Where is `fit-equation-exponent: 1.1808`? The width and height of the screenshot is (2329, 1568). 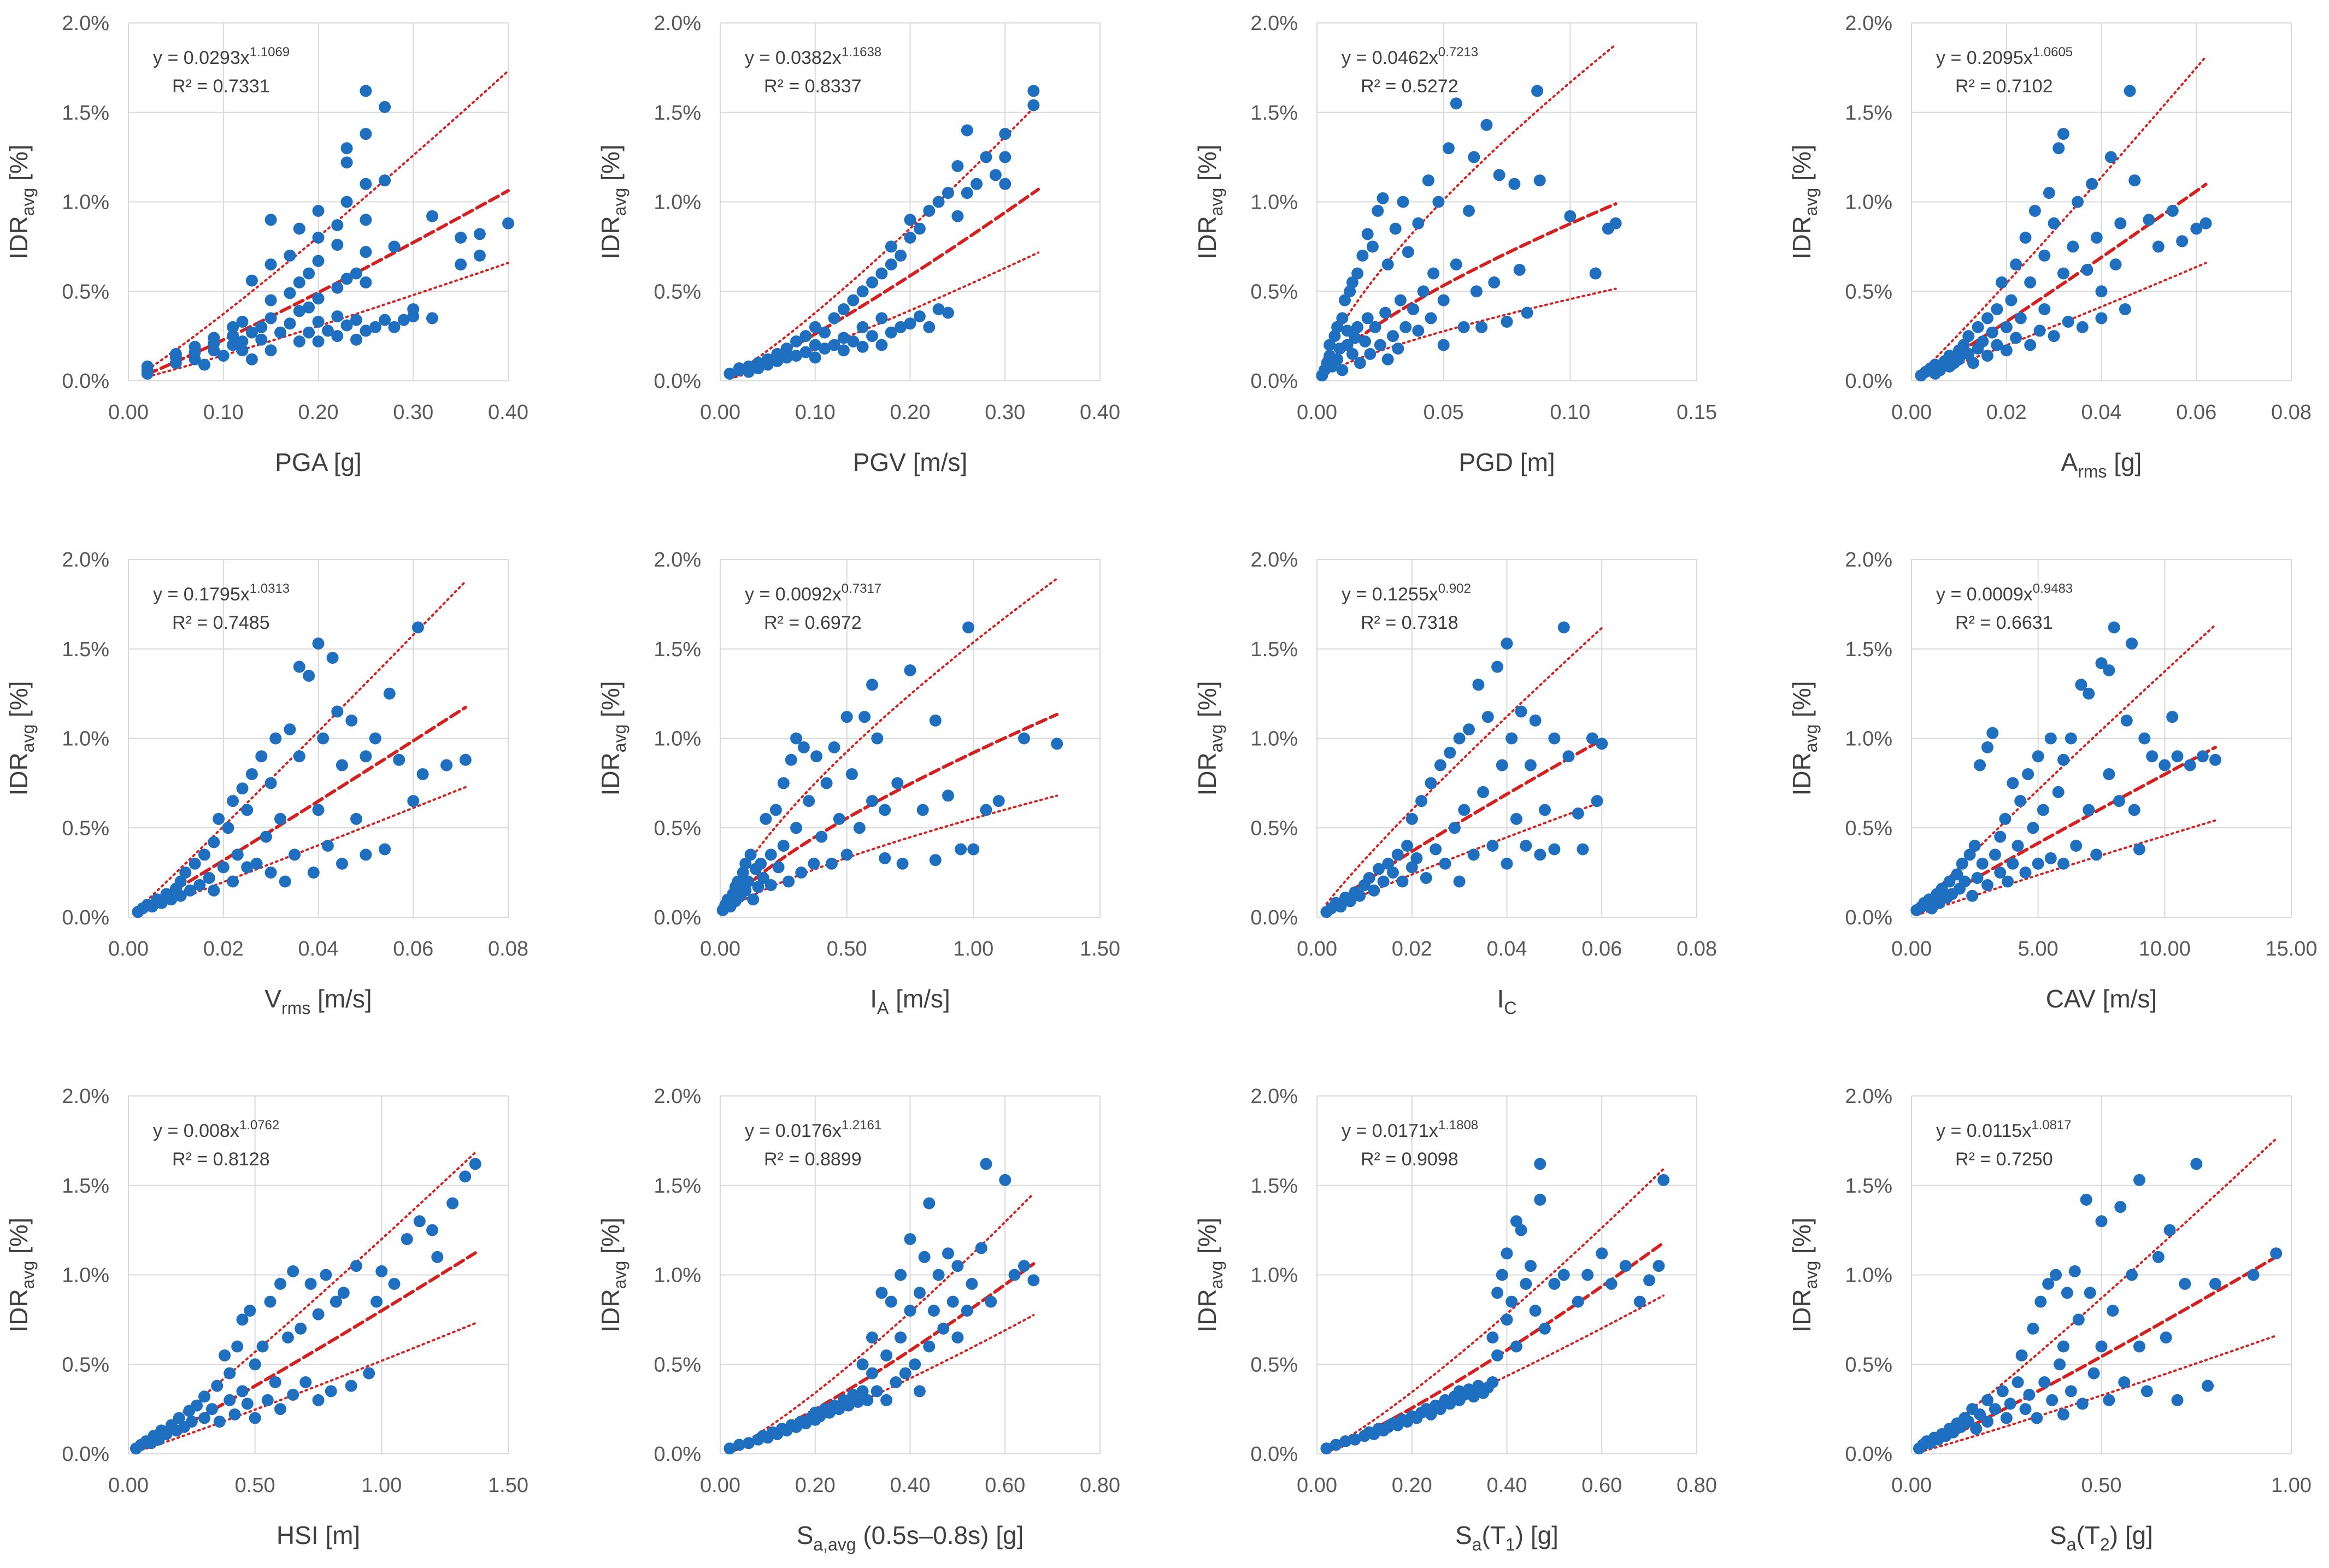
fit-equation-exponent: 1.1808 is located at coordinates (1458, 1125).